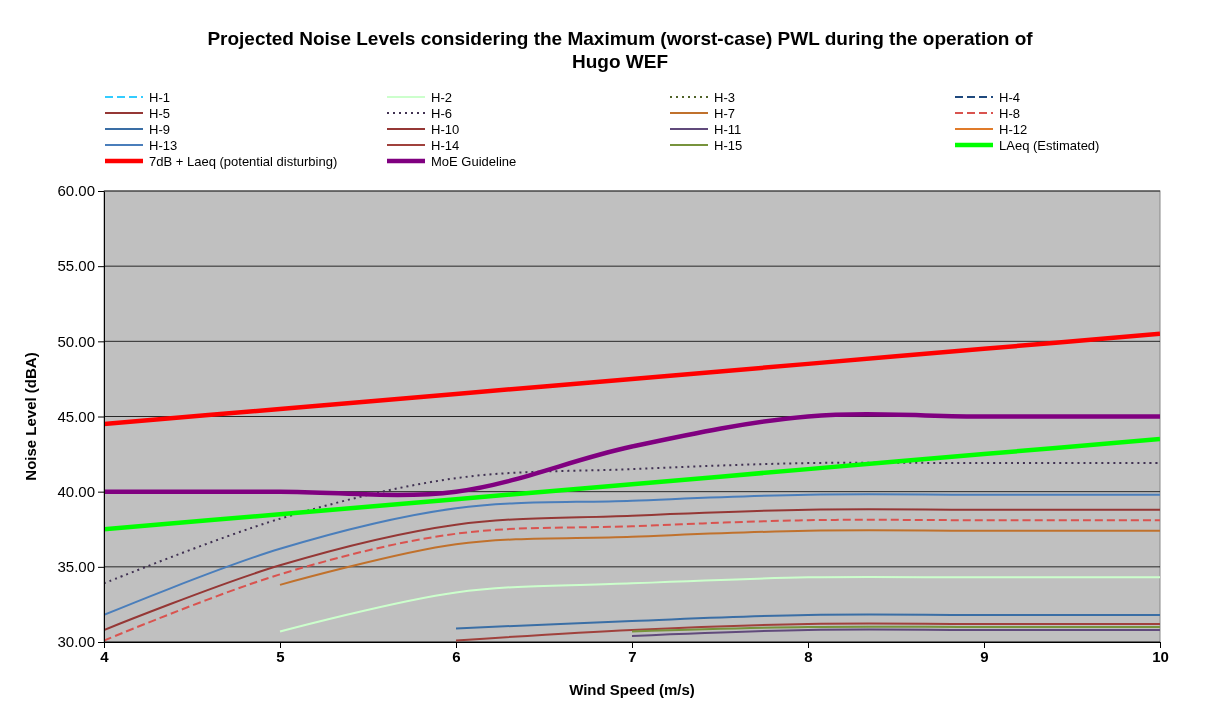 Image resolution: width=1211 pixels, height=707 pixels. What do you see at coordinates (76, 491) in the screenshot?
I see `y-tick-label: 40.00` at bounding box center [76, 491].